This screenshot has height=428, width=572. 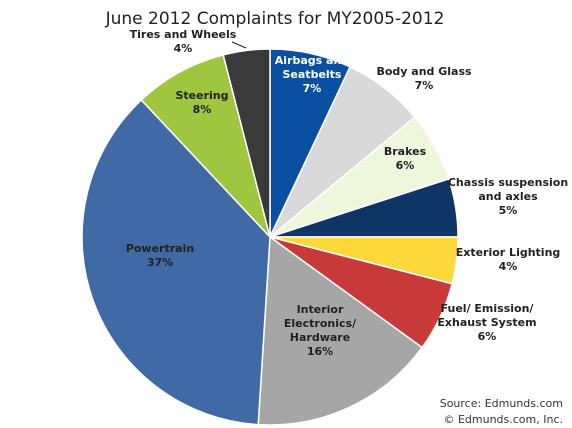 What do you see at coordinates (320, 323) in the screenshot?
I see `slice-label-interior-electronics-hardware: Electronics/` at bounding box center [320, 323].